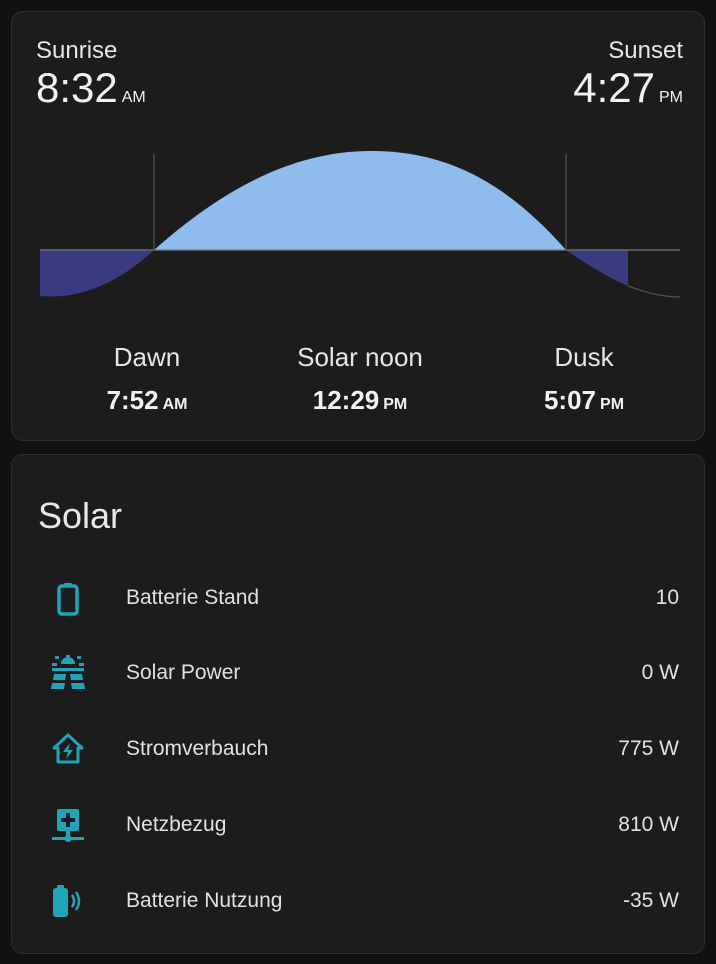 This screenshot has height=964, width=716. What do you see at coordinates (147, 379) in the screenshot?
I see `dawn-block: Dawn 7:52 AM` at bounding box center [147, 379].